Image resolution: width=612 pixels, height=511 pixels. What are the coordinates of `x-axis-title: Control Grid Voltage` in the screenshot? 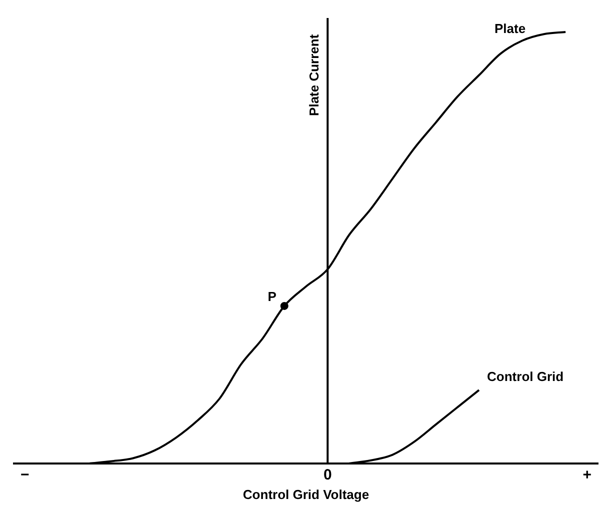 It's located at (306, 494).